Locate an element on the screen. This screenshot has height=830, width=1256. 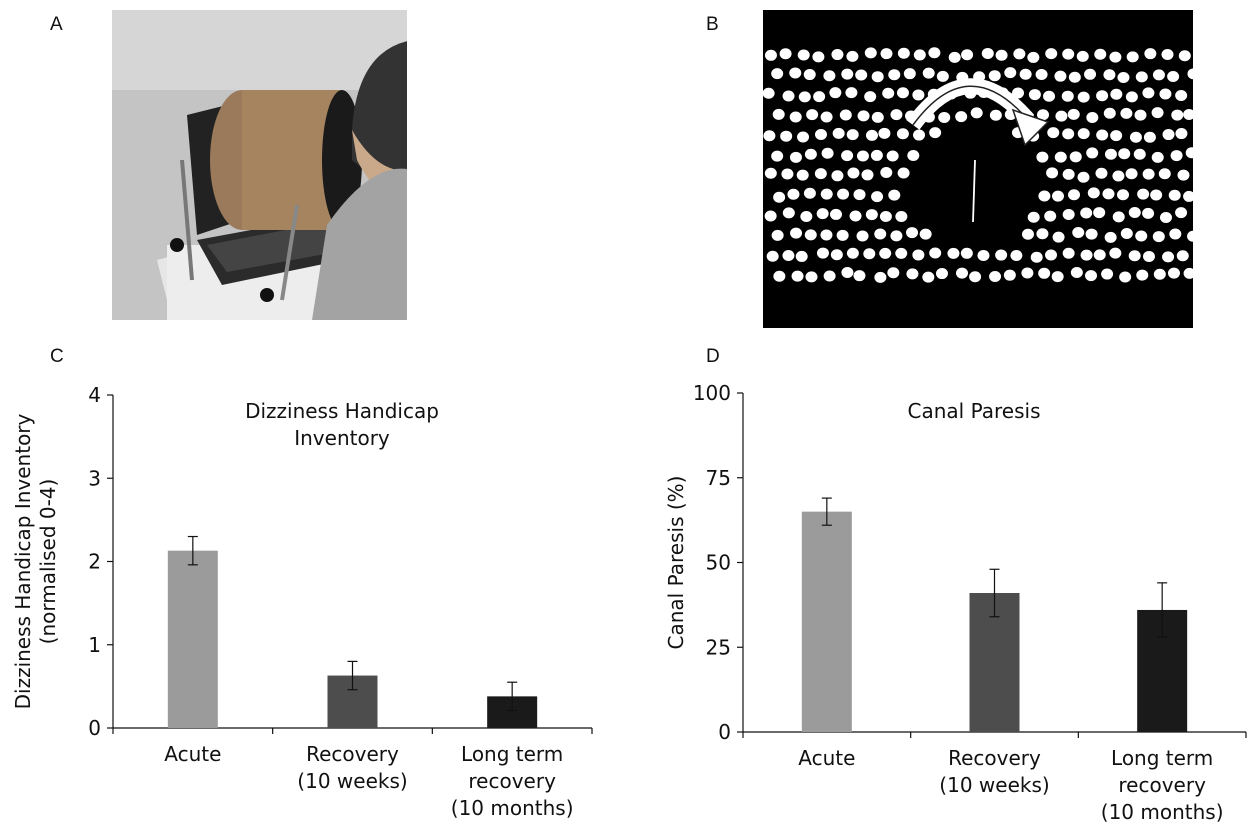
participant-photo-drawing is located at coordinates (259, 165).